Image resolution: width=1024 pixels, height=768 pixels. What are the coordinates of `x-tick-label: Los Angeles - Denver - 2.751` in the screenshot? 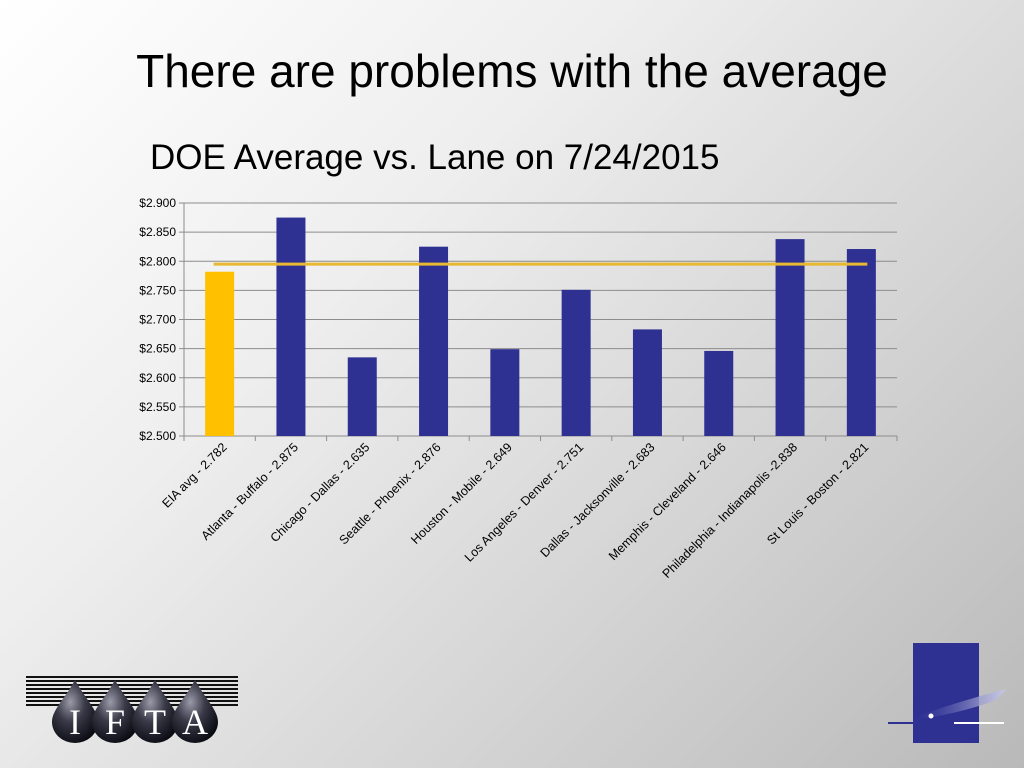 It's located at (524, 502).